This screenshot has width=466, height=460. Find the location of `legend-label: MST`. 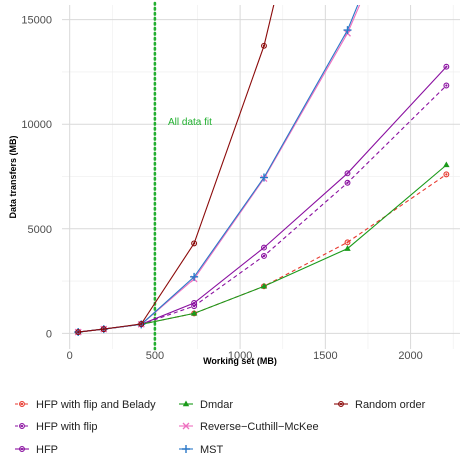

legend-label: MST is located at coordinates (212, 450).